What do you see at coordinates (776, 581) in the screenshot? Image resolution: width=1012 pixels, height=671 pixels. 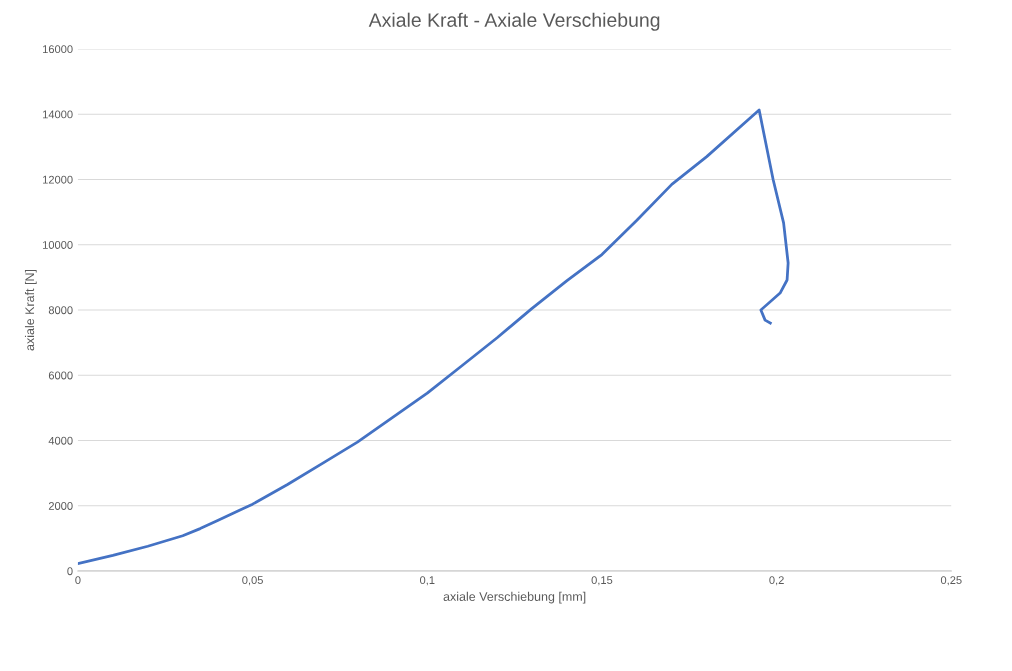 I see `x-tick-label: 0,2` at bounding box center [776, 581].